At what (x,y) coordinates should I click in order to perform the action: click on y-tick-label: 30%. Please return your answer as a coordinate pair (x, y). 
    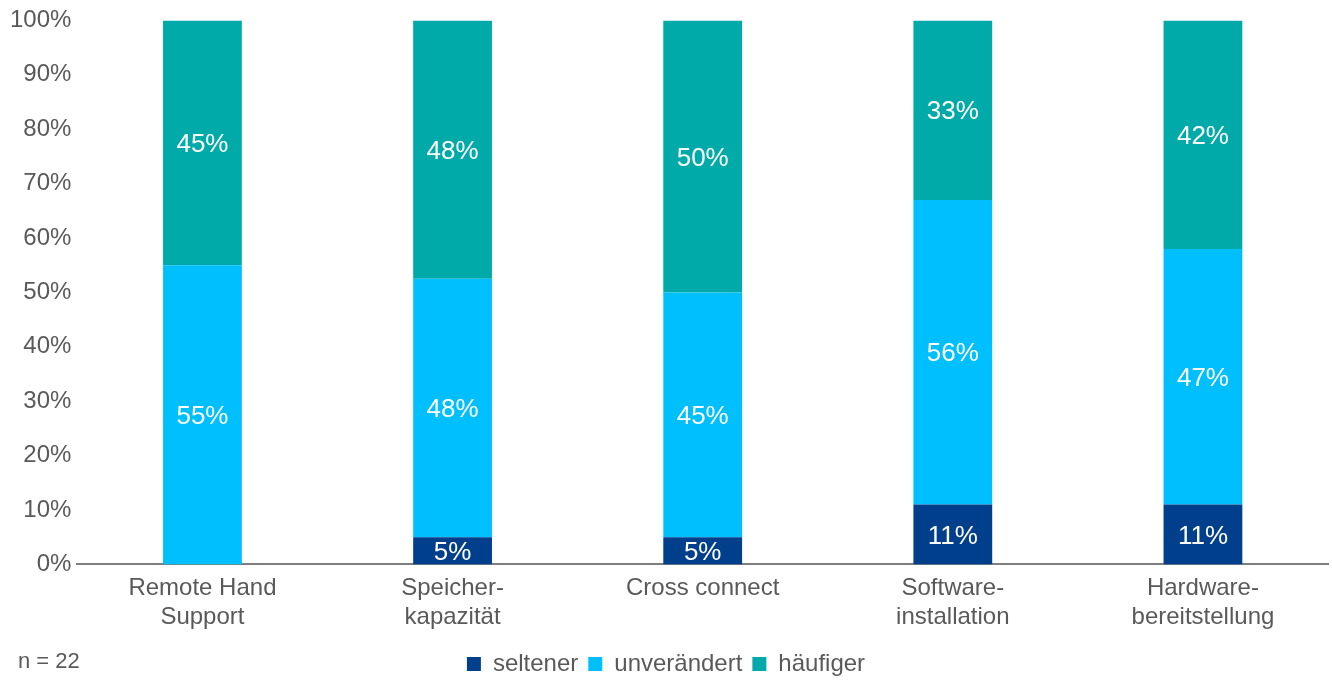
    Looking at the image, I should click on (47, 399).